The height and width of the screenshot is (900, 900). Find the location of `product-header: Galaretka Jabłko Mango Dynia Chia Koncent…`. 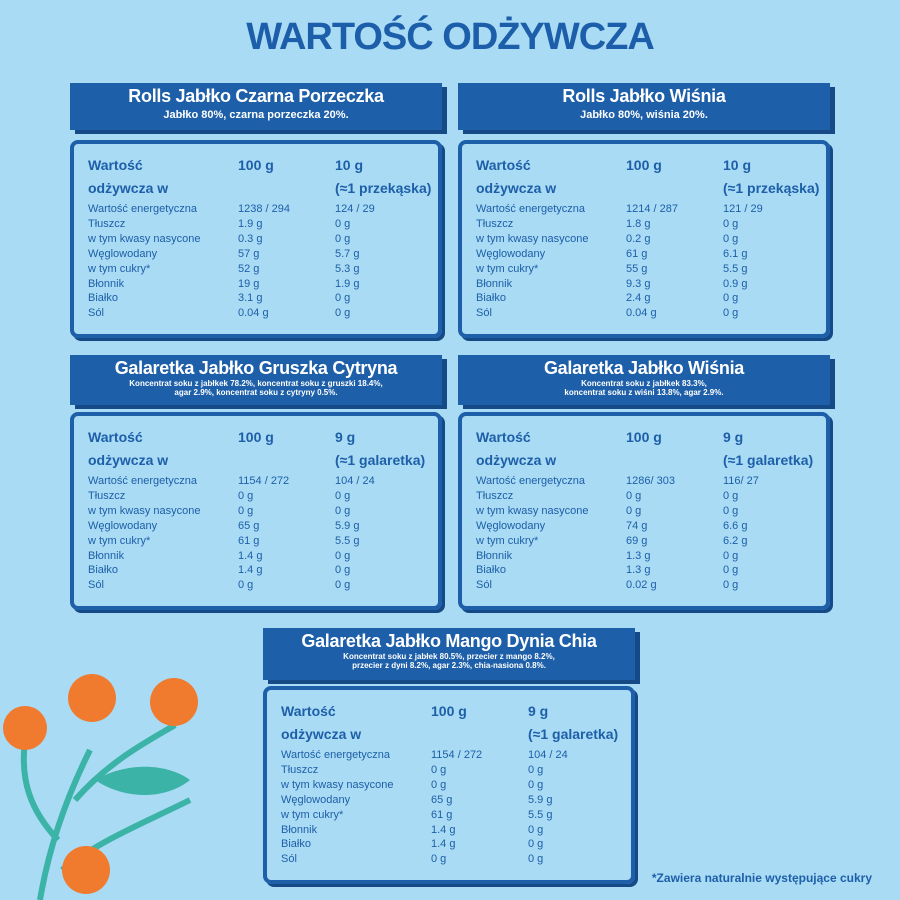

product-header: Galaretka Jabłko Mango Dynia Chia Koncent… is located at coordinates (449, 654).